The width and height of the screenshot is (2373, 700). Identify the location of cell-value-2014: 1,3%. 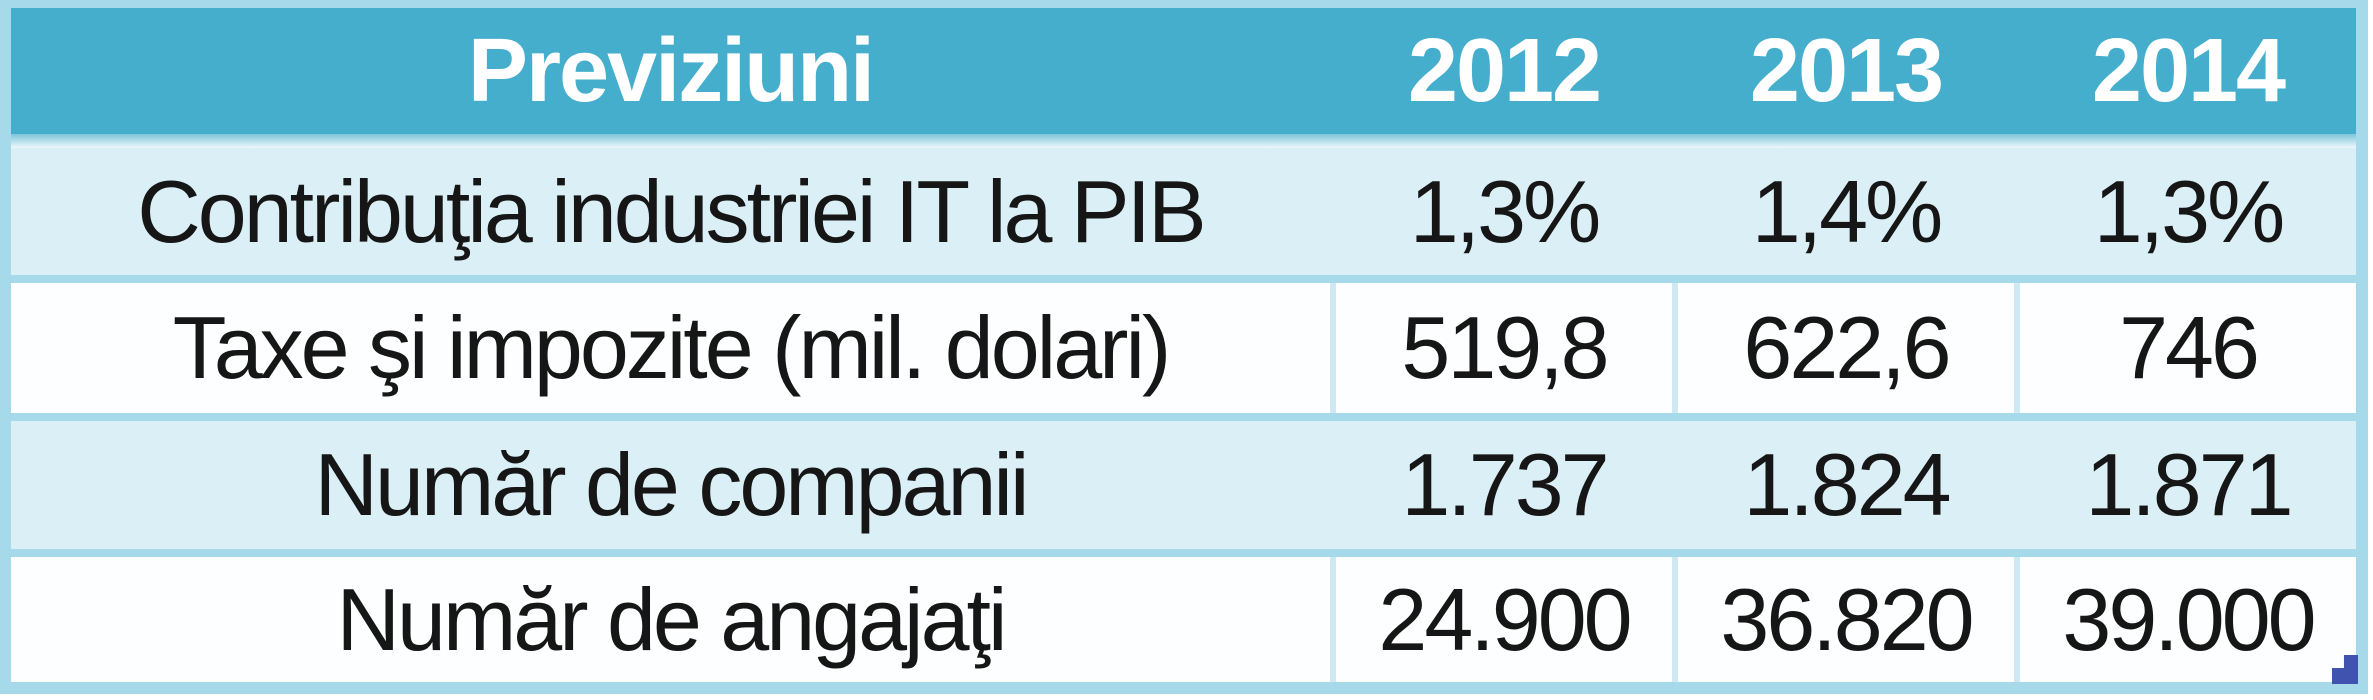
(2189, 211).